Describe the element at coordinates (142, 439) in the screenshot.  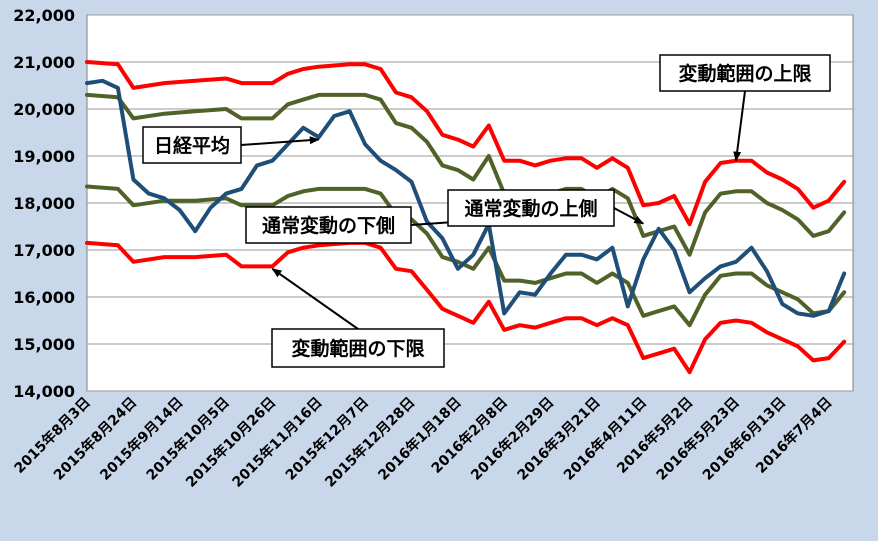
I see `x-tick-label: 2015年9月14日` at that location.